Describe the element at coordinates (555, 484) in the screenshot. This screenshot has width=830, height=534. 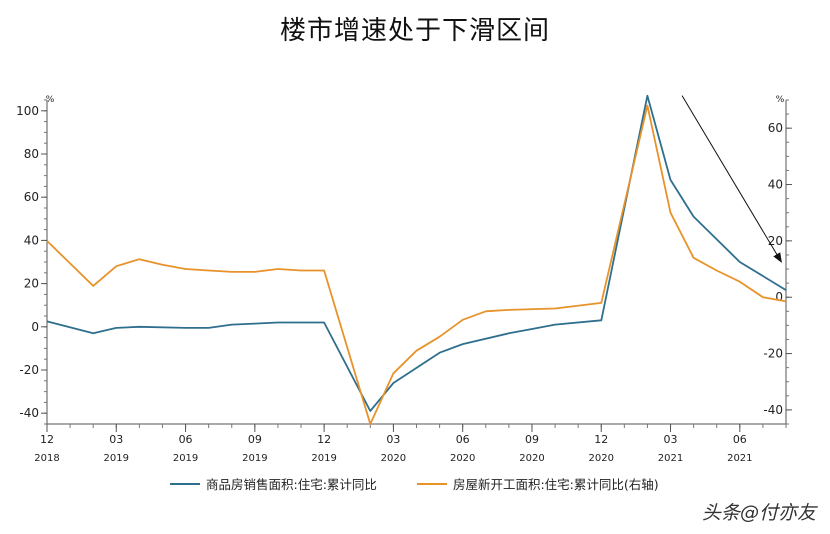
I see `legend-label-starts: 房屋新开工面积:住宅:累计同比(右轴)` at that location.